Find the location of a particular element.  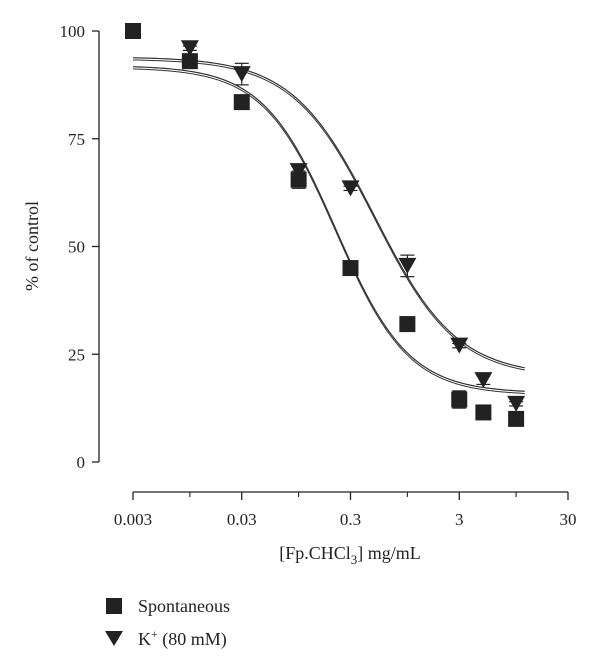

legend: Spontaneous K+ (80 mM) is located at coordinates (167, 622).